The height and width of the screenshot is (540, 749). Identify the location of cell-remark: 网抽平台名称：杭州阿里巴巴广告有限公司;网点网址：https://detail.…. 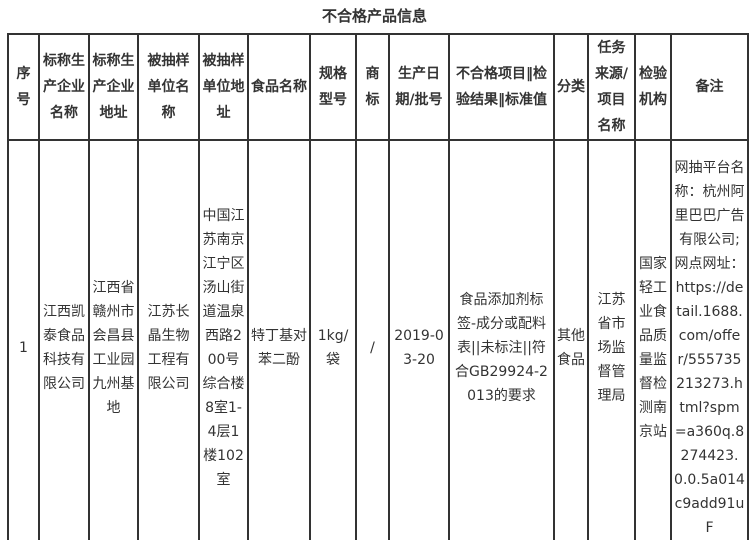
(709, 339).